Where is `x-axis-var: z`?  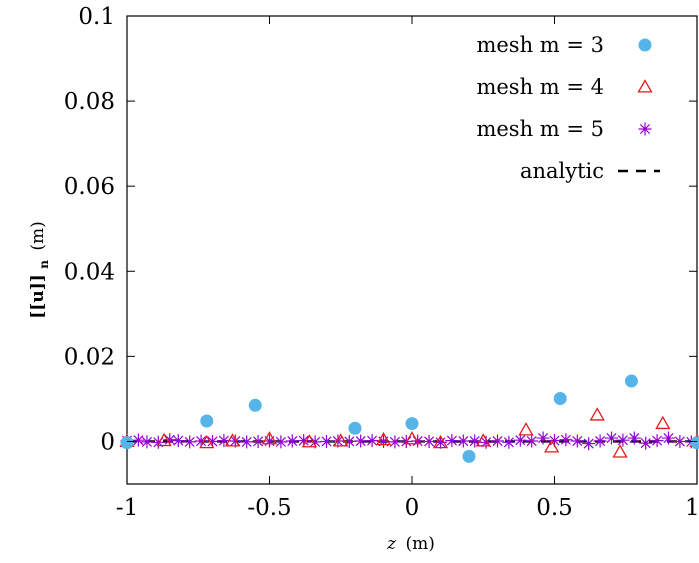
x-axis-var: z is located at coordinates (391, 544).